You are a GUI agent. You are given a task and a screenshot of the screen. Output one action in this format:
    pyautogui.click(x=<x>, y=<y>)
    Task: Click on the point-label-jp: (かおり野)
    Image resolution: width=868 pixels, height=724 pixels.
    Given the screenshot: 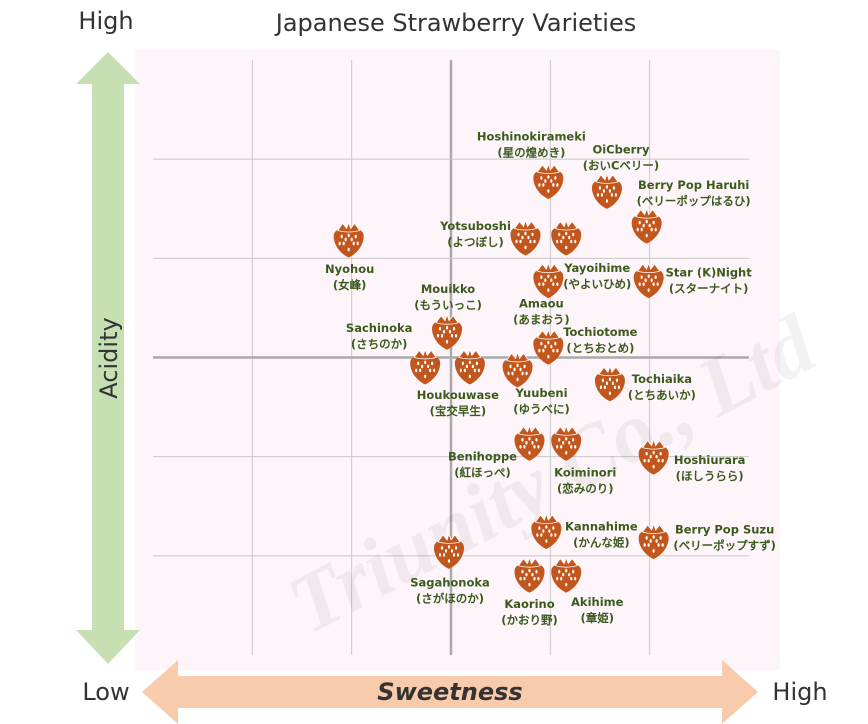 What is the action you would take?
    pyautogui.click(x=529, y=620)
    